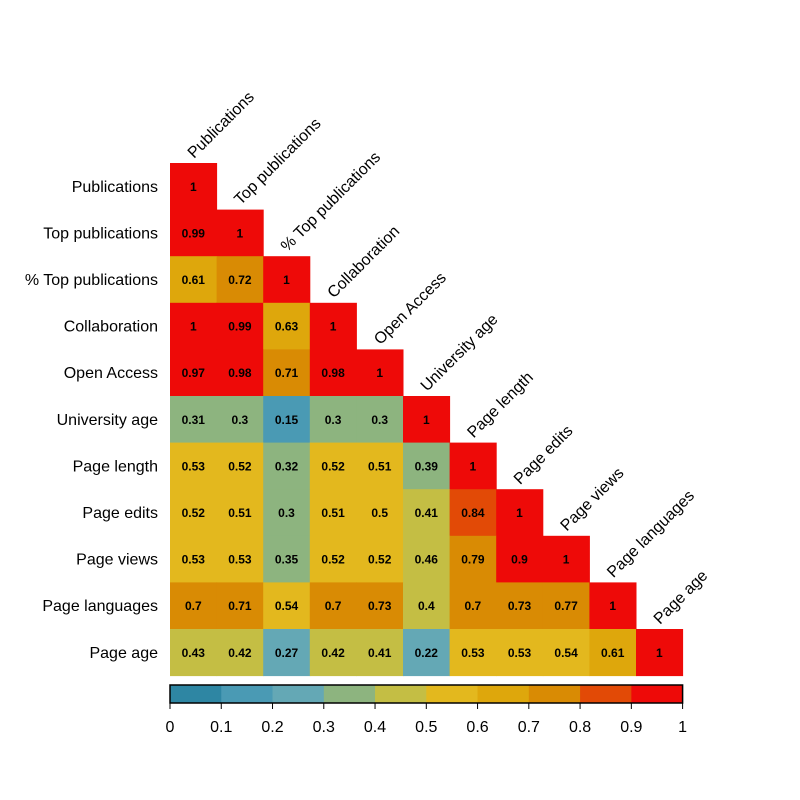 This screenshot has width=800, height=800. What do you see at coordinates (427, 606) in the screenshot?
I see `heatmap-cell-page-languages-university-age` at bounding box center [427, 606].